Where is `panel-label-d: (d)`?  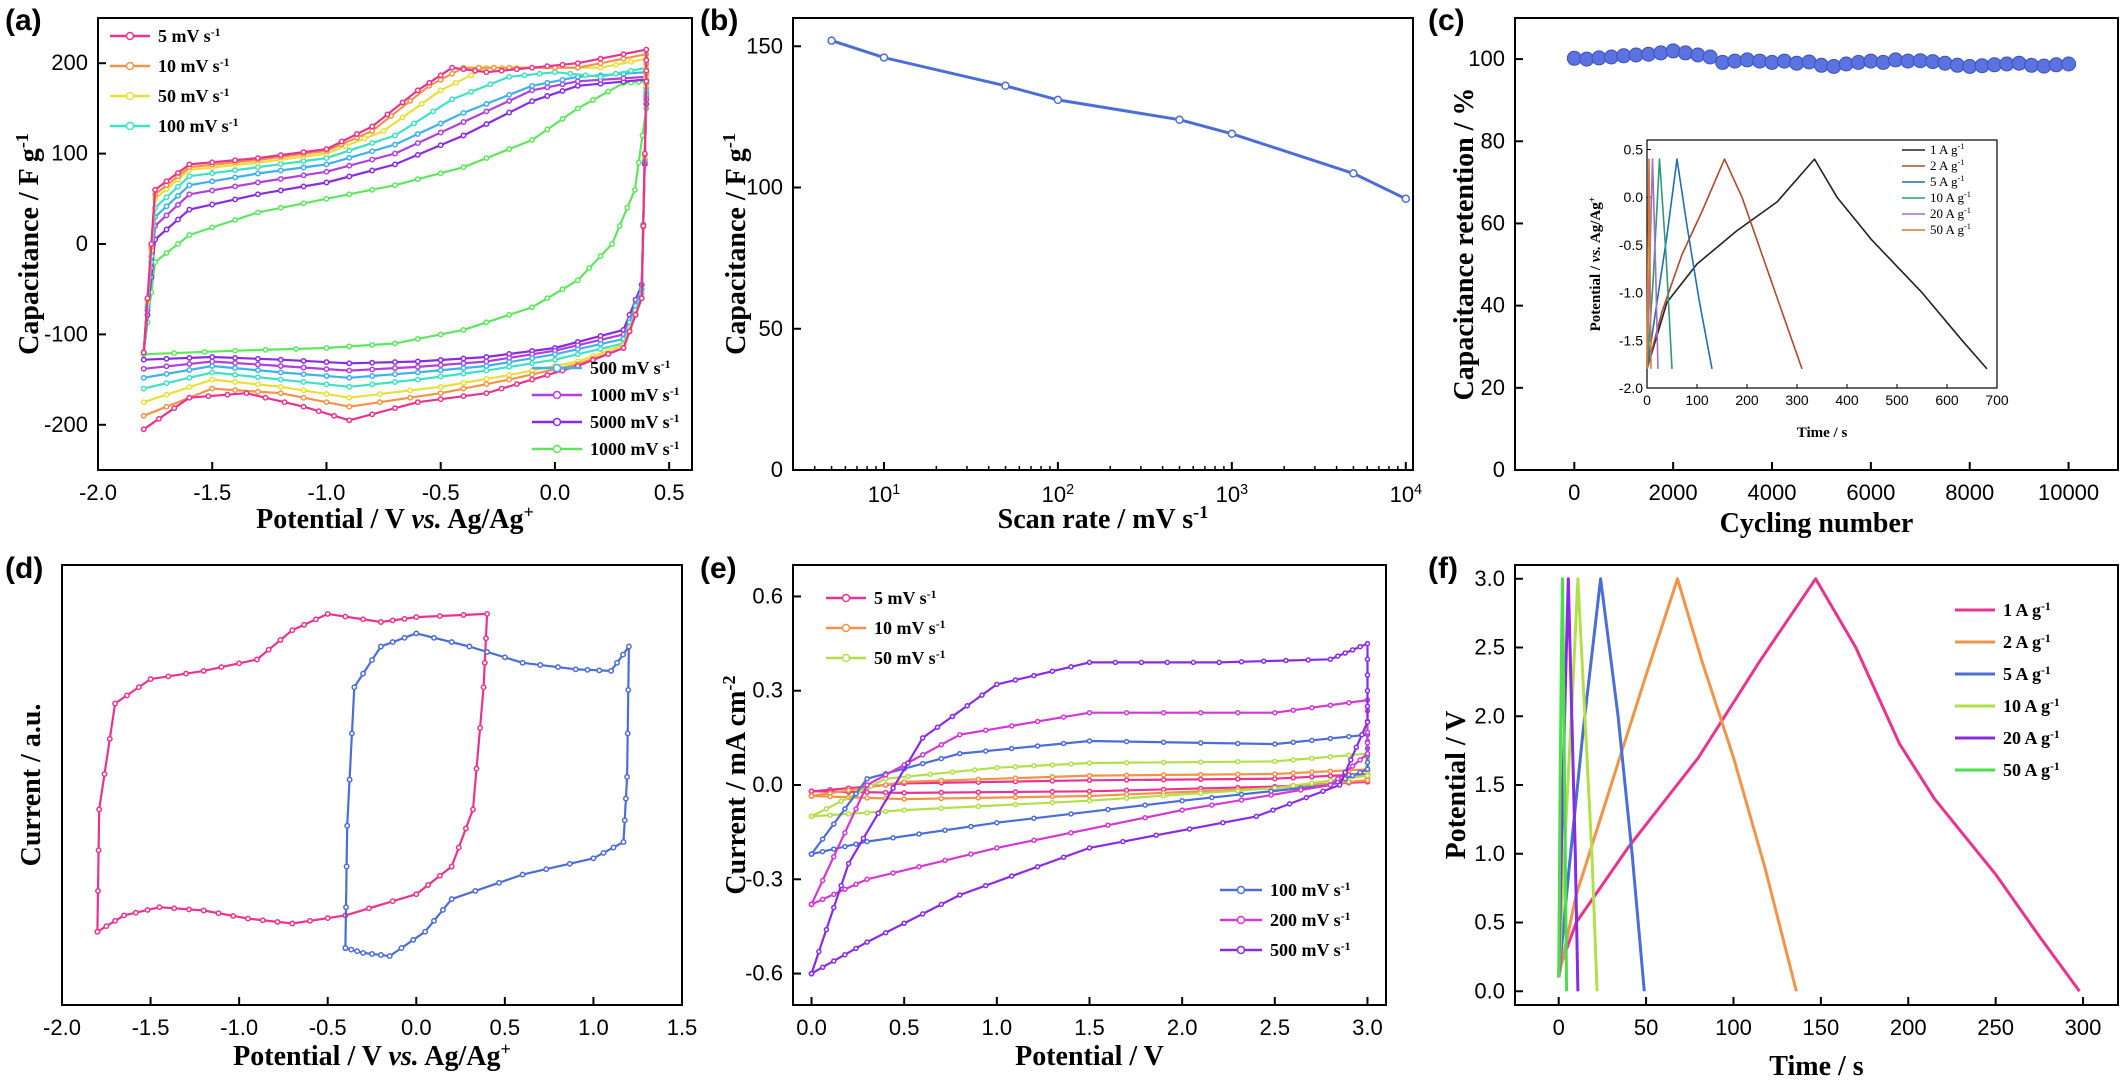
panel-label-d: (d) is located at coordinates (24, 568).